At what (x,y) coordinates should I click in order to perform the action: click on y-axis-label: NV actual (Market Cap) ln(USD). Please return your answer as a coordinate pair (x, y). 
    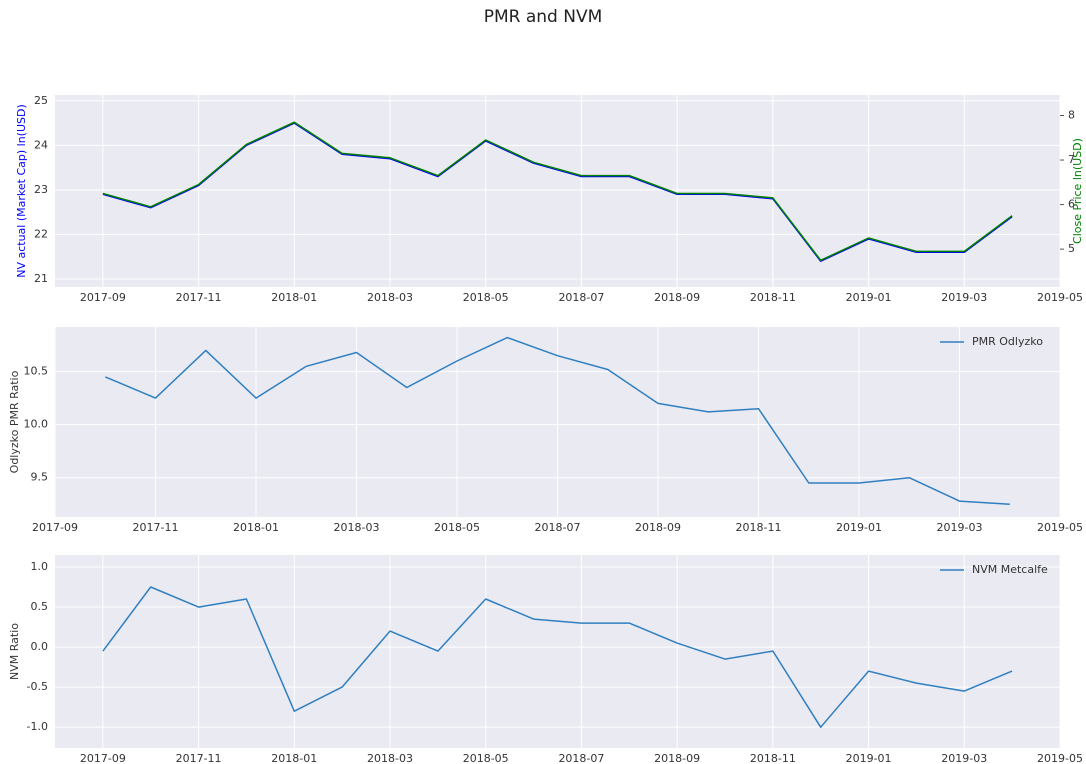
    Looking at the image, I should click on (21, 191).